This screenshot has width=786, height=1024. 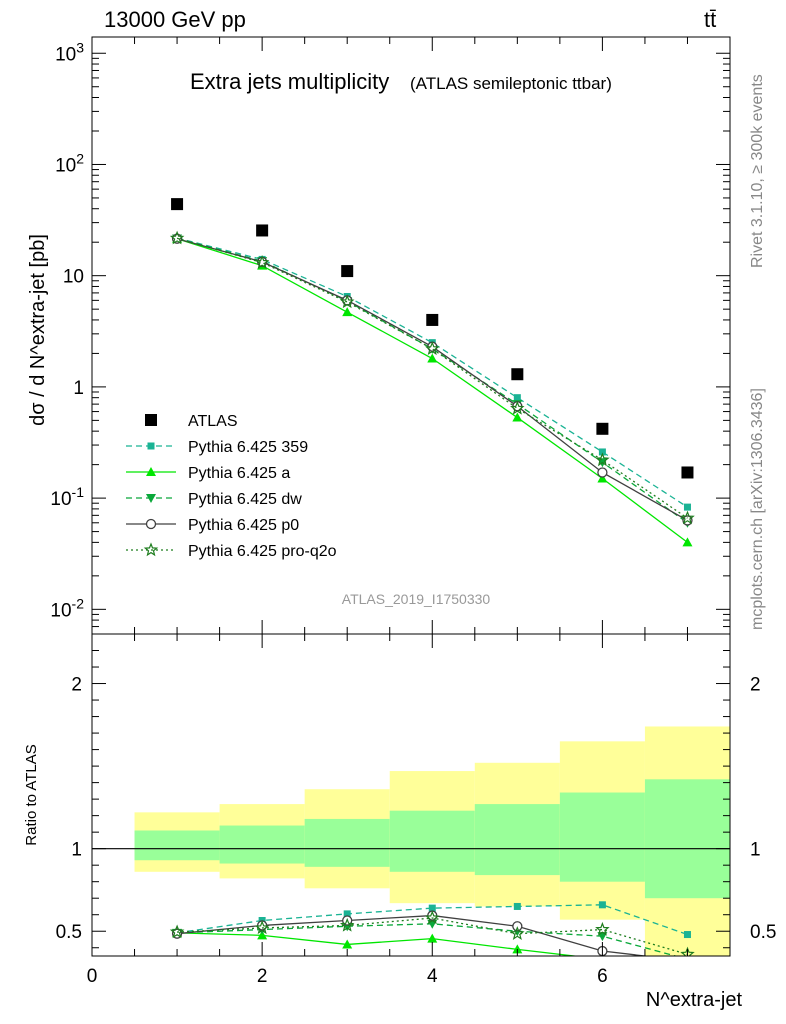 What do you see at coordinates (31, 794) in the screenshot?
I see `ratio-ylabel: Ratio to ATLAS` at bounding box center [31, 794].